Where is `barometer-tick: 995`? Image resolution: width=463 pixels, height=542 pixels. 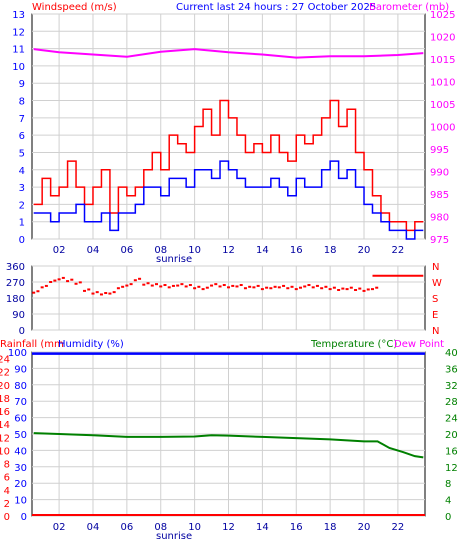
barometer-tick: 995 is located at coordinates (439, 150).